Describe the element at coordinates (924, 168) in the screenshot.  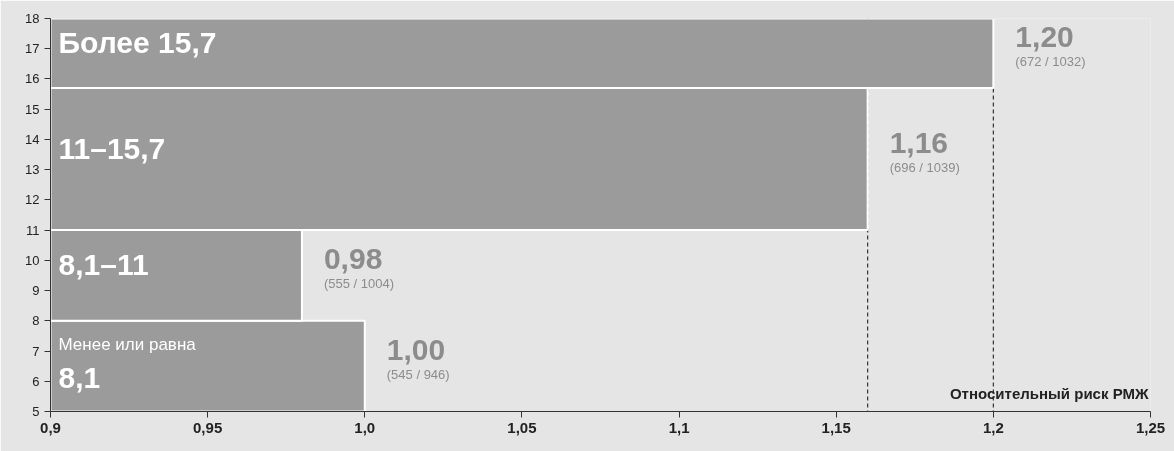
I see `annotation: (696 / 1039)` at that location.